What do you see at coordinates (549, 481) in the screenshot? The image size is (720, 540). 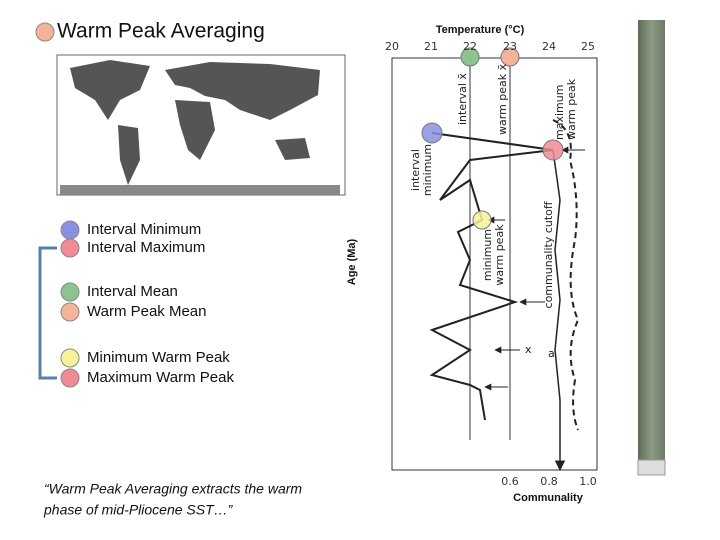 I see `bottom-tick-label: 0.8` at bounding box center [549, 481].